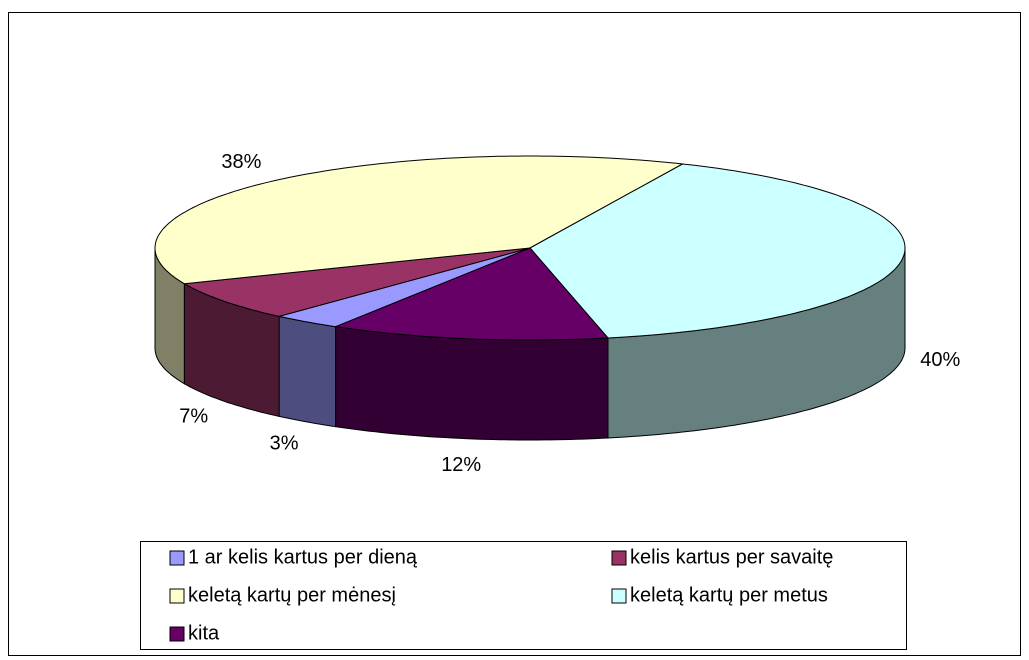  Describe the element at coordinates (241, 162) in the screenshot. I see `data-label: 38%` at that location.